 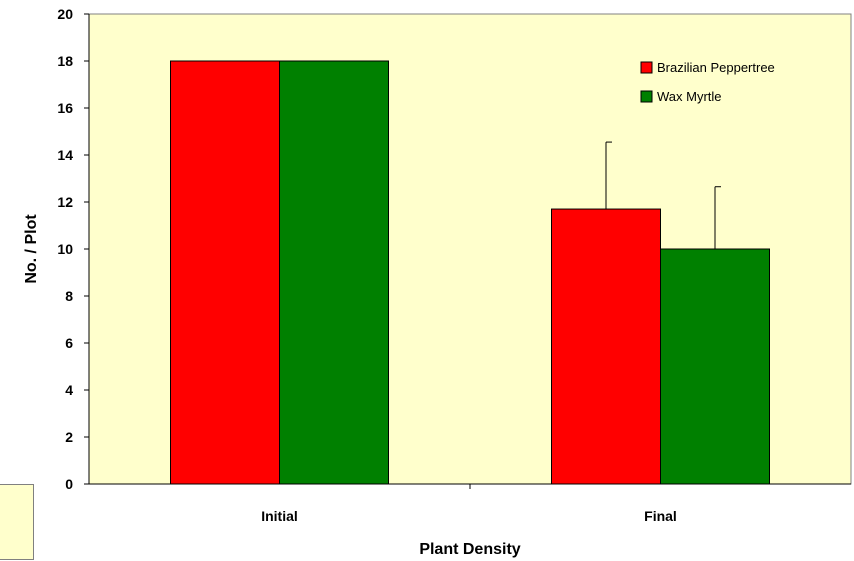 I want to click on y-ticks: 0 2 4 6 8 10 12 14 16 18 20, so click(x=73, y=249).